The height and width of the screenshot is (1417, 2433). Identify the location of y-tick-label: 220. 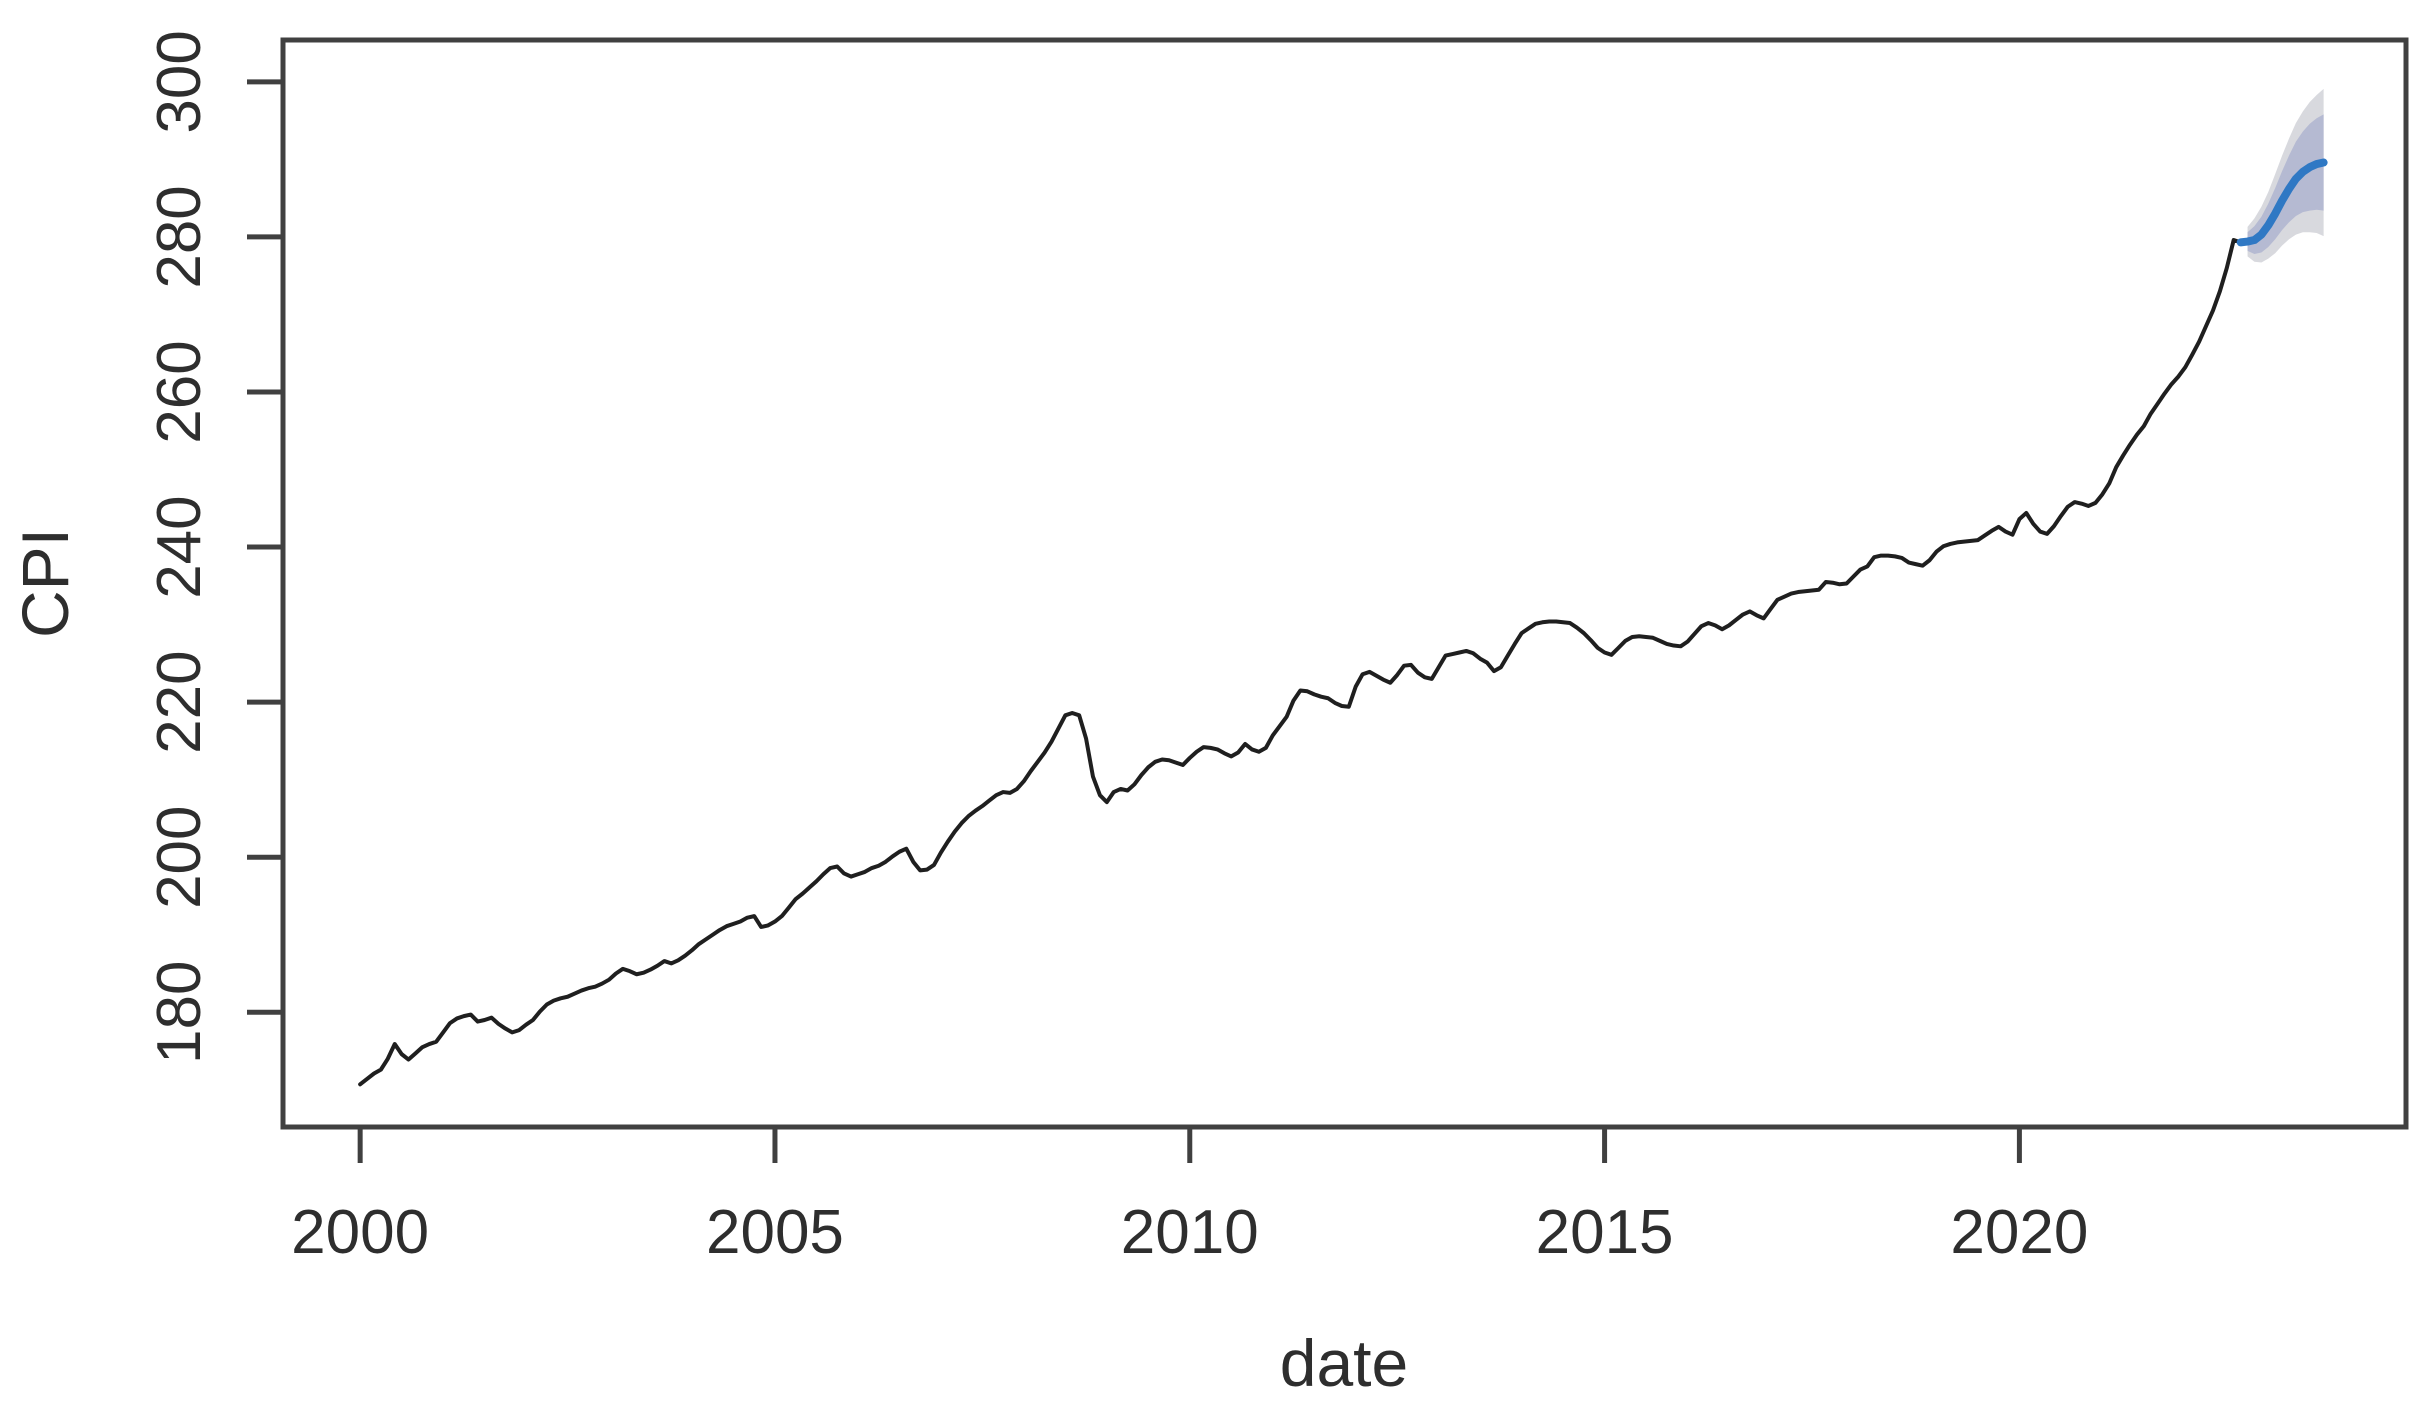
(179, 701).